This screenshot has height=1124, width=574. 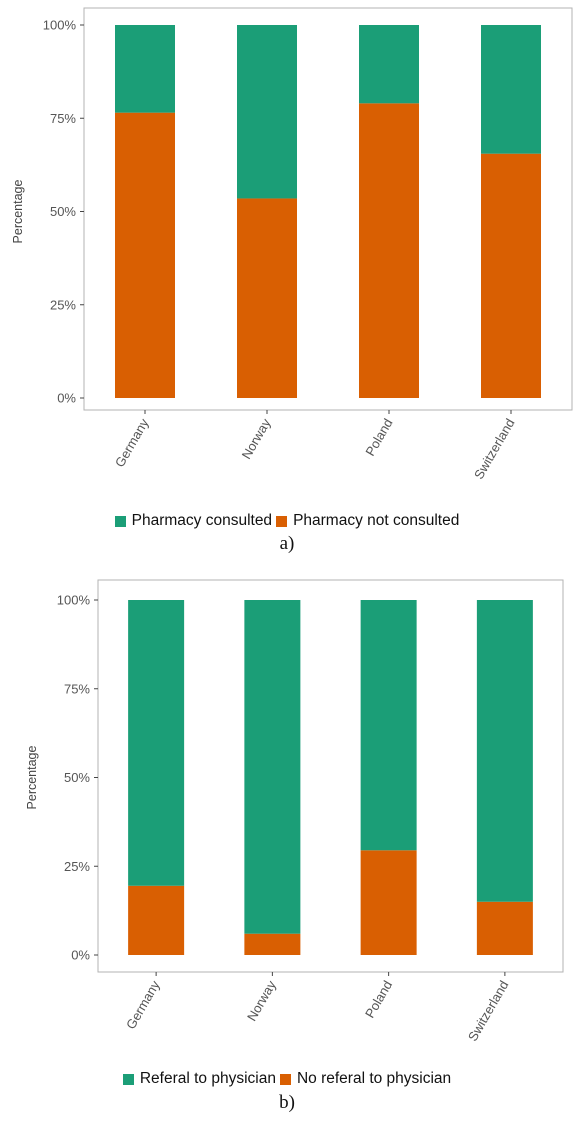 I want to click on bar-pharmacy-consulted-germany, so click(x=145, y=69).